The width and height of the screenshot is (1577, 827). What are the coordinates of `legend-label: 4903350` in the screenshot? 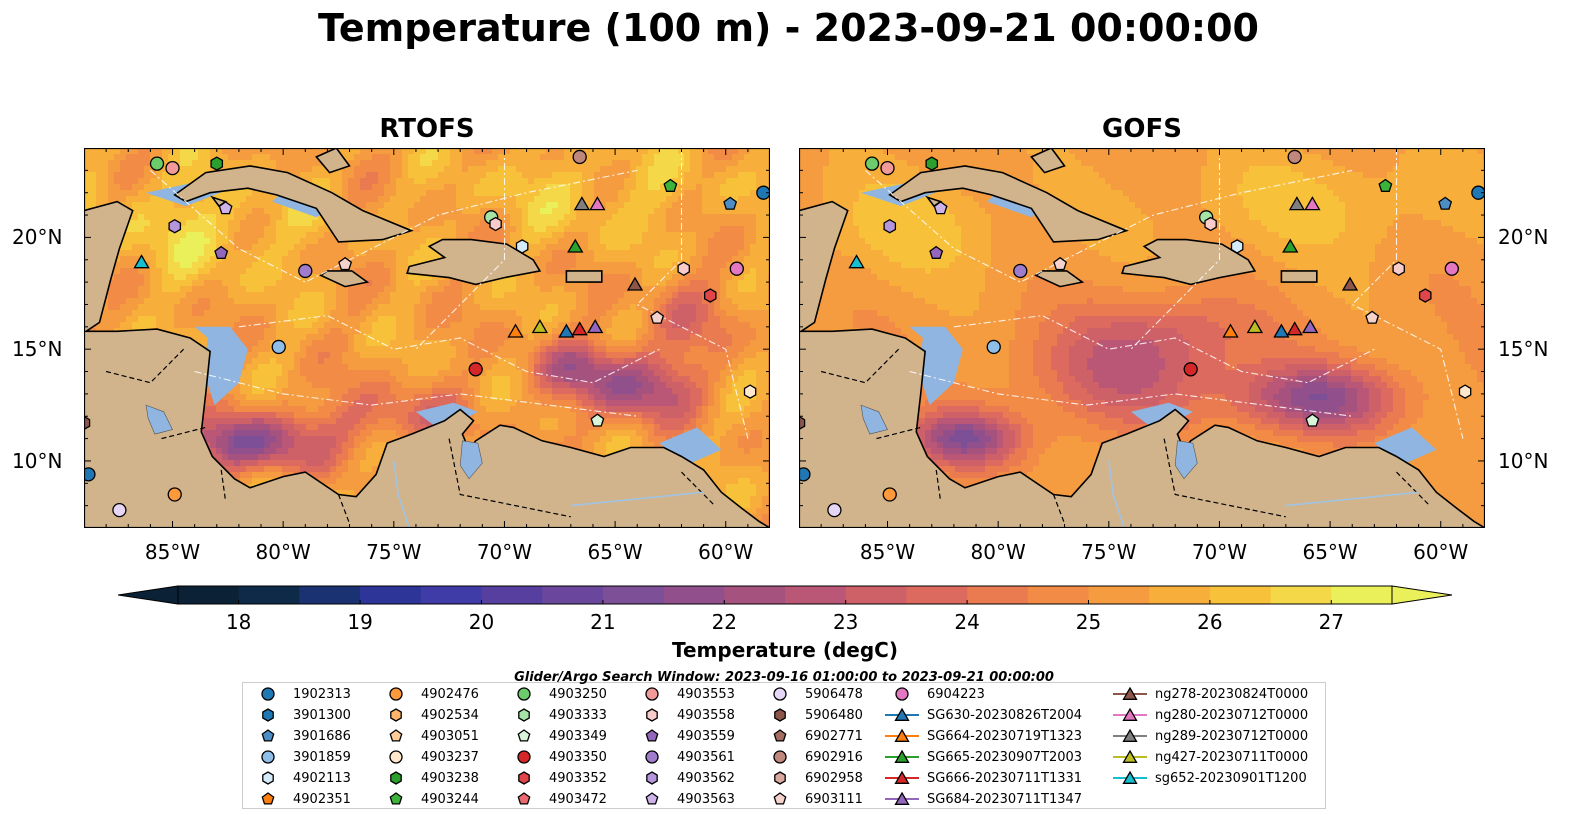 It's located at (578, 757).